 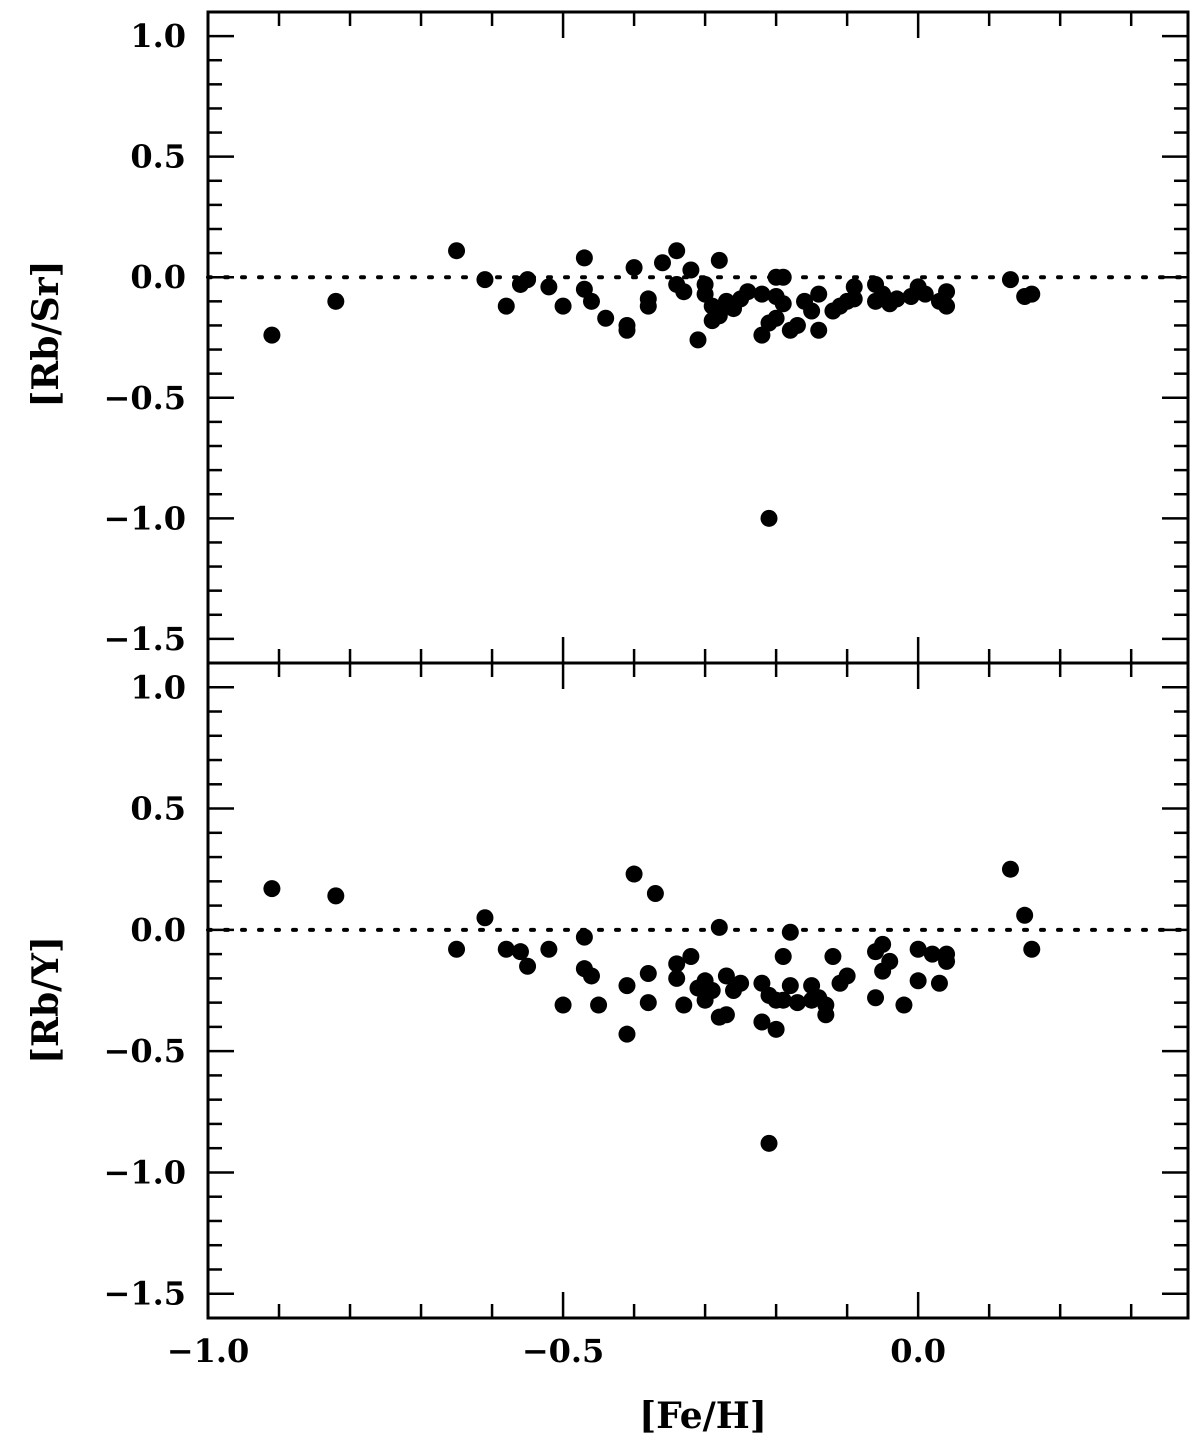 I want to click on x-tick-label: 0.0, so click(x=918, y=1351).